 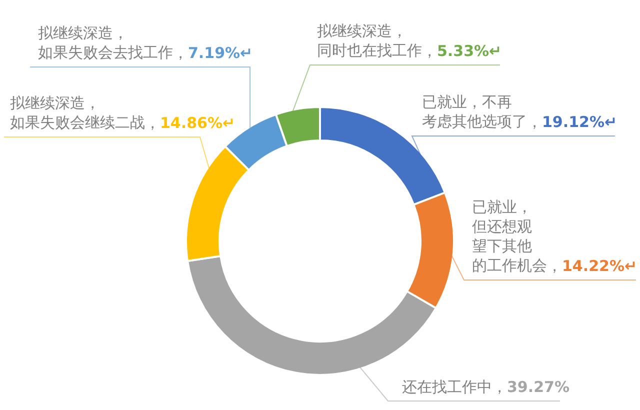 What do you see at coordinates (190, 123) in the screenshot?
I see `data-label: ，14.86%↵` at bounding box center [190, 123].